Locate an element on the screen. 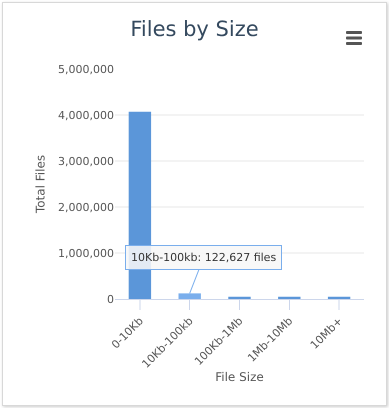 This screenshot has height=408, width=389. y-tick-label: 3,000,000 is located at coordinates (86, 161).